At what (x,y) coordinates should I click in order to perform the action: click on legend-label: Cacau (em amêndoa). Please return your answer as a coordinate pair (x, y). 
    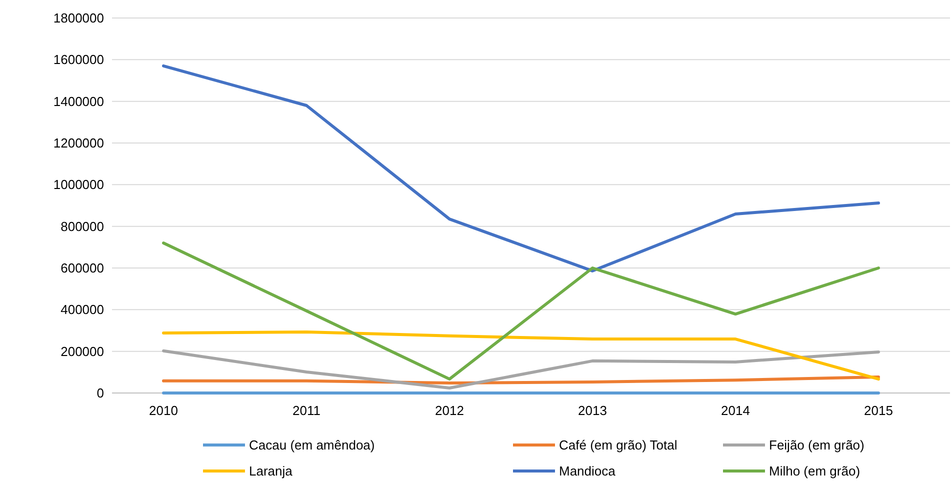
    Looking at the image, I should click on (312, 445).